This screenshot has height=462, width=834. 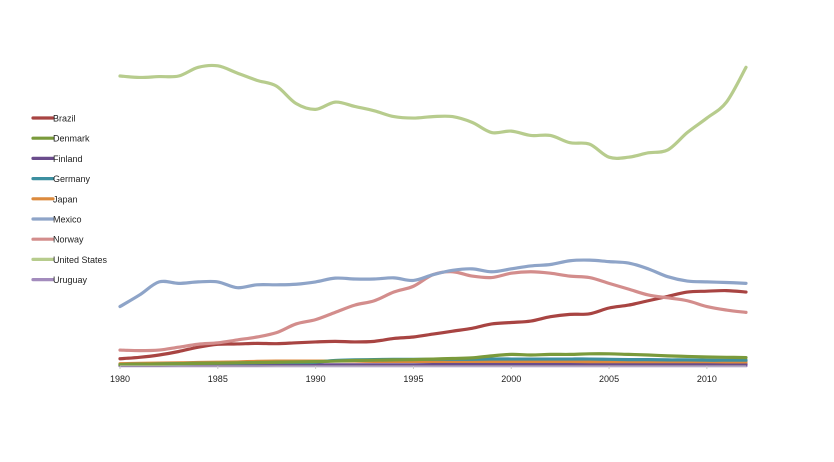 I want to click on legend-label: Mexico, so click(x=67, y=220).